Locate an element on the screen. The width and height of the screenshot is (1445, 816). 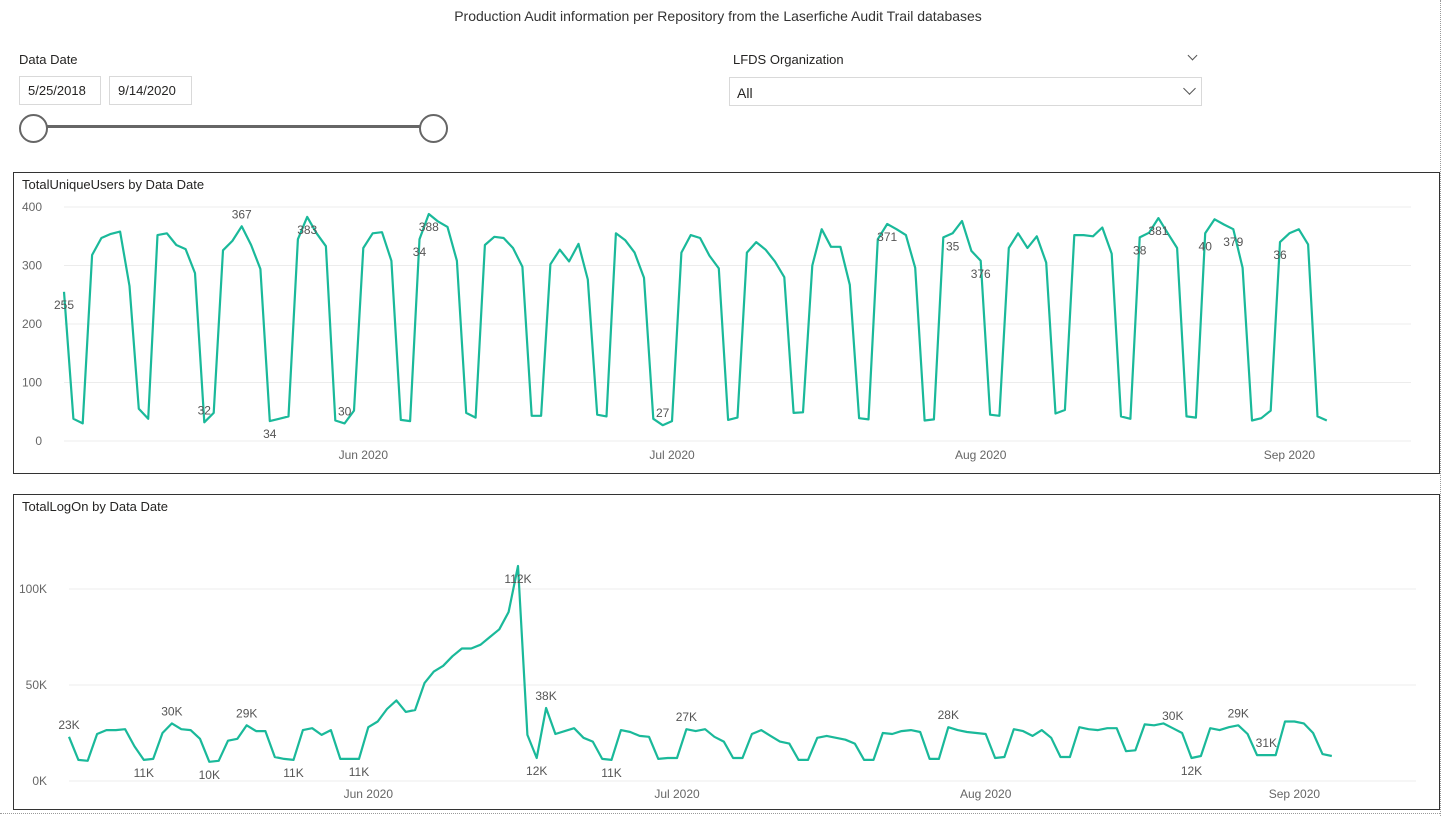
y-tick-label: 0K is located at coordinates (39, 781).